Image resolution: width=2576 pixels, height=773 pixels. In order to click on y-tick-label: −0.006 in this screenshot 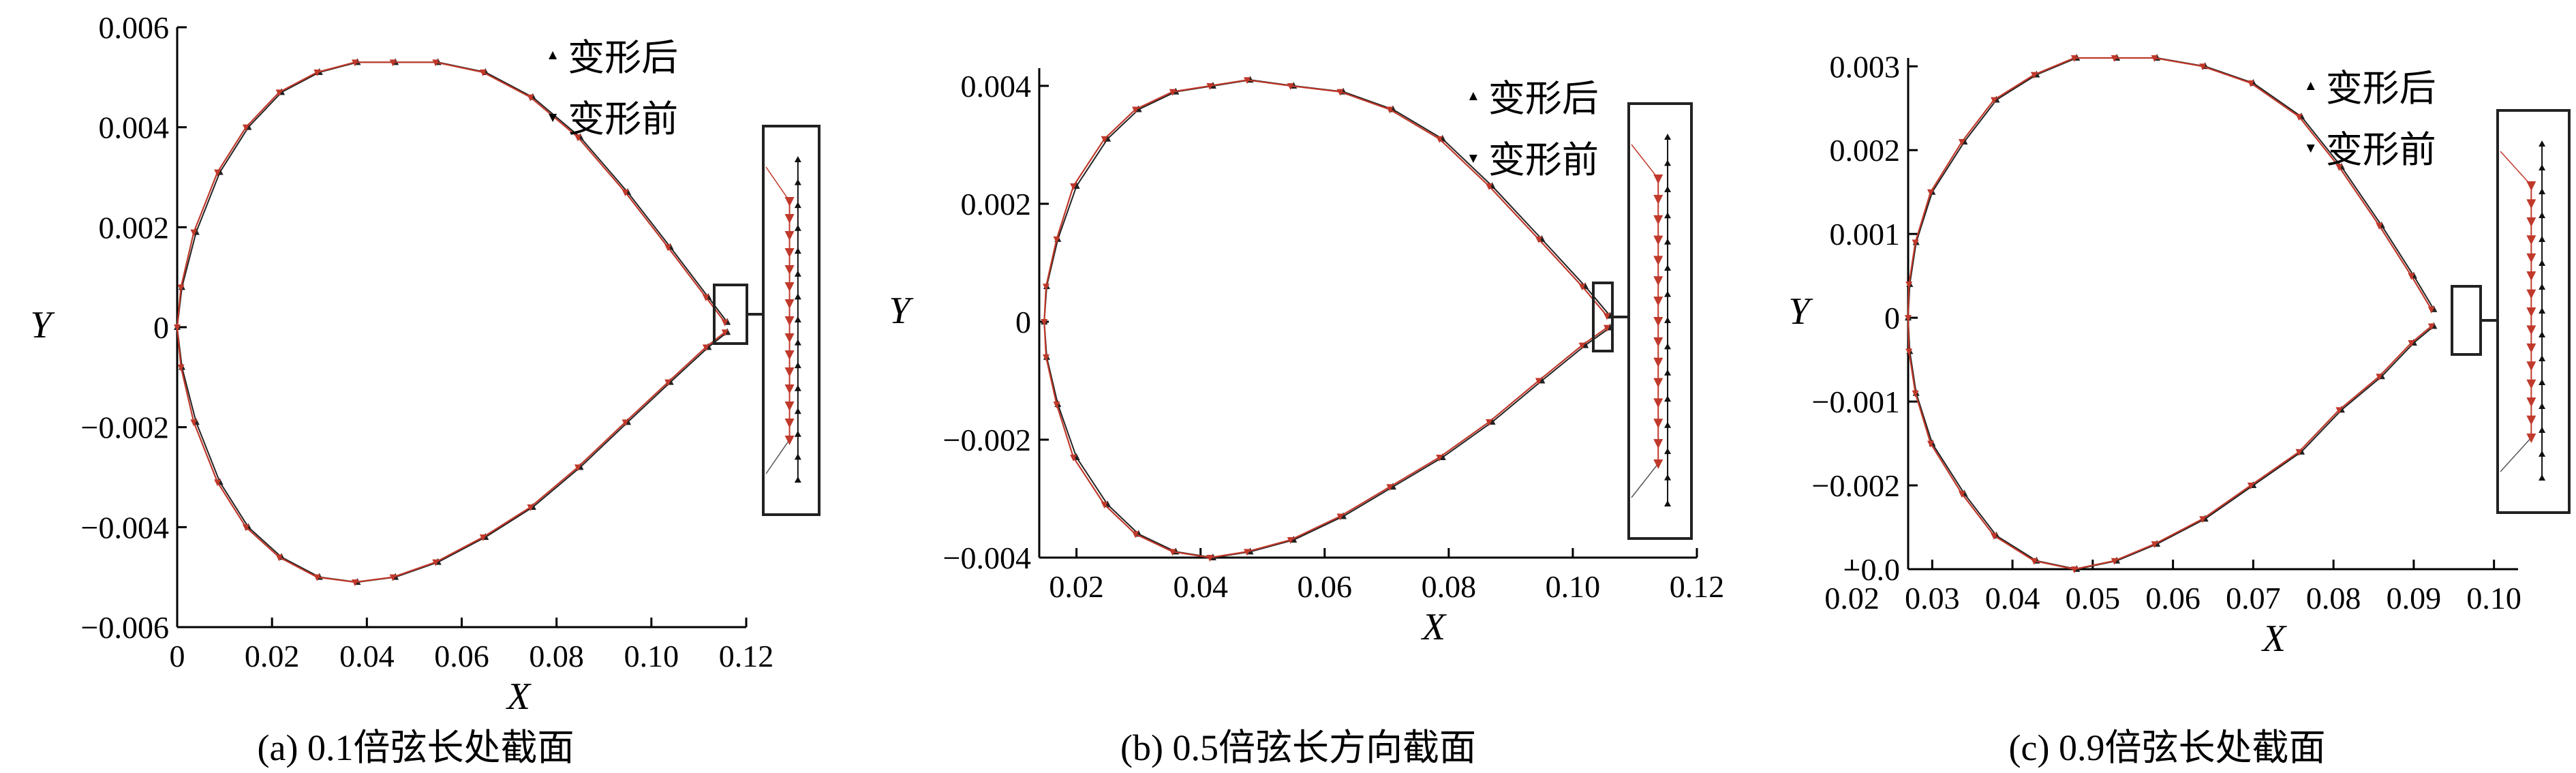, I will do `click(125, 627)`.